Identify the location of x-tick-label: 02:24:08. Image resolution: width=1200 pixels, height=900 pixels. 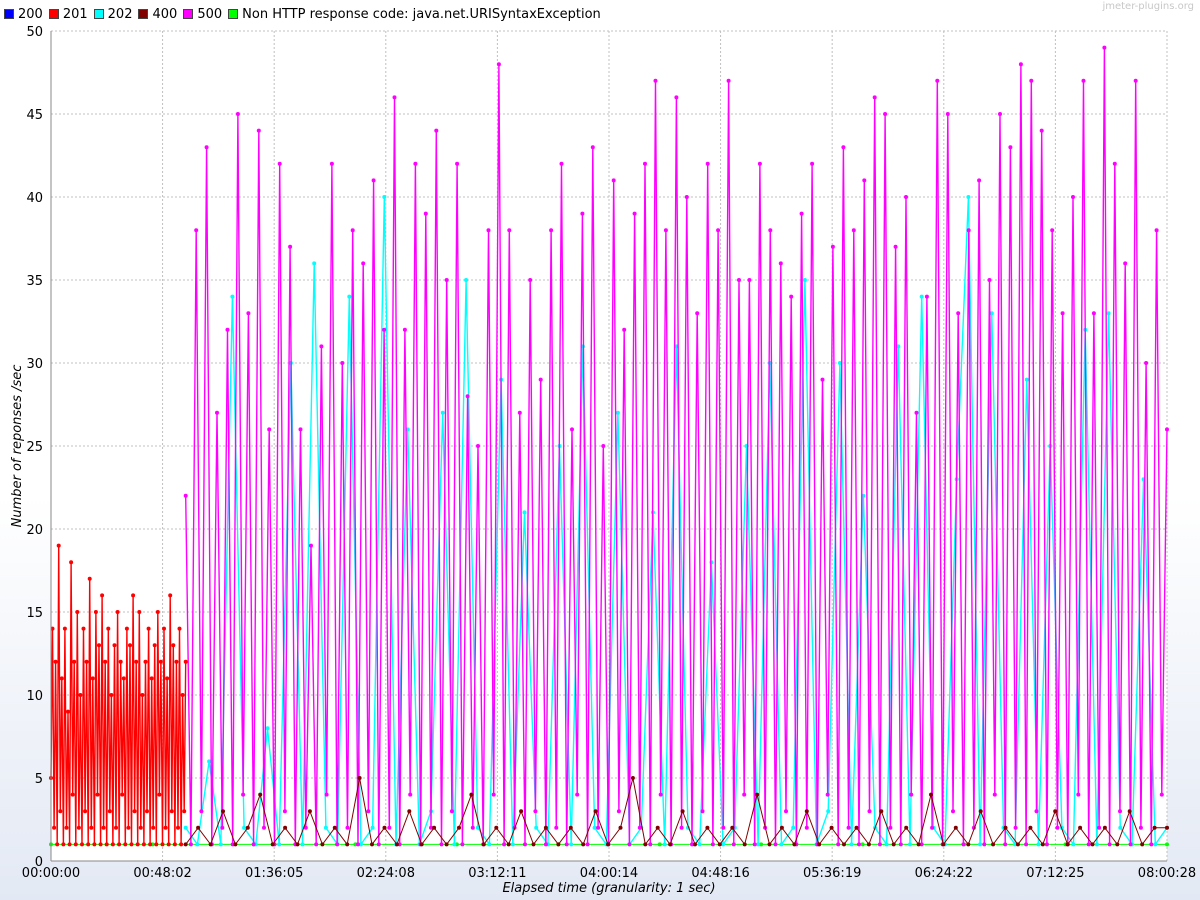
(386, 873).